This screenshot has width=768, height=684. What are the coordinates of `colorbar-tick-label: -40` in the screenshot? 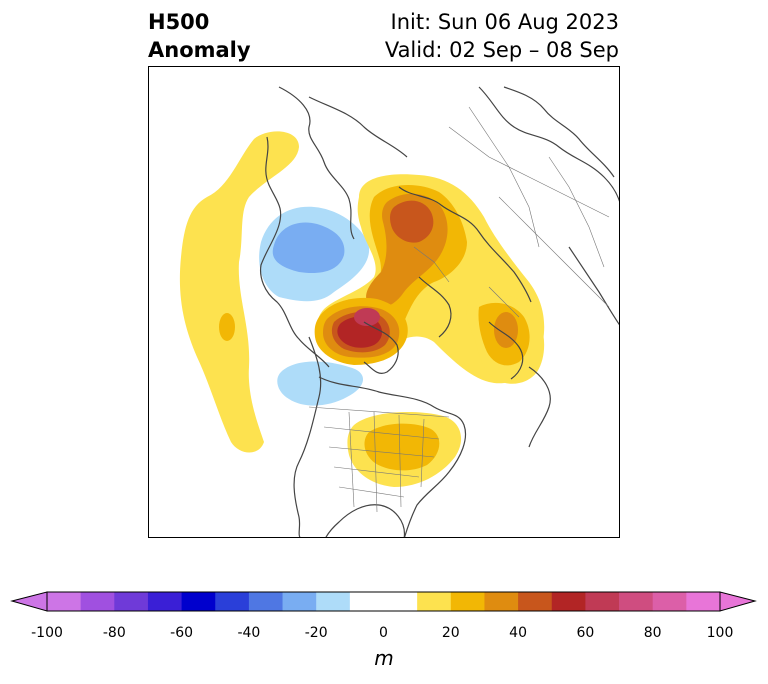 It's located at (249, 633).